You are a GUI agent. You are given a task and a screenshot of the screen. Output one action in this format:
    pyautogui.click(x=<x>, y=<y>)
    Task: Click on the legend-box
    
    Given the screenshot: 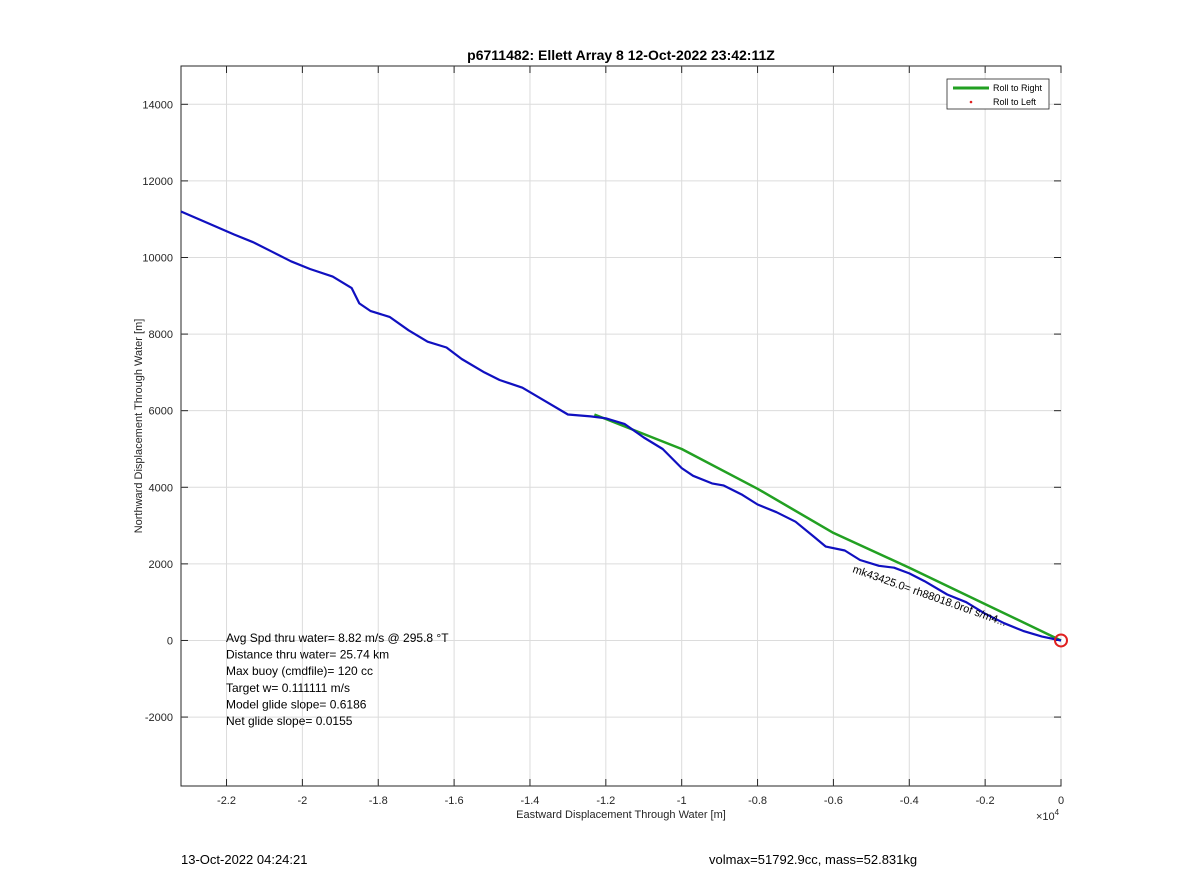 What is the action you would take?
    pyautogui.click(x=998, y=94)
    